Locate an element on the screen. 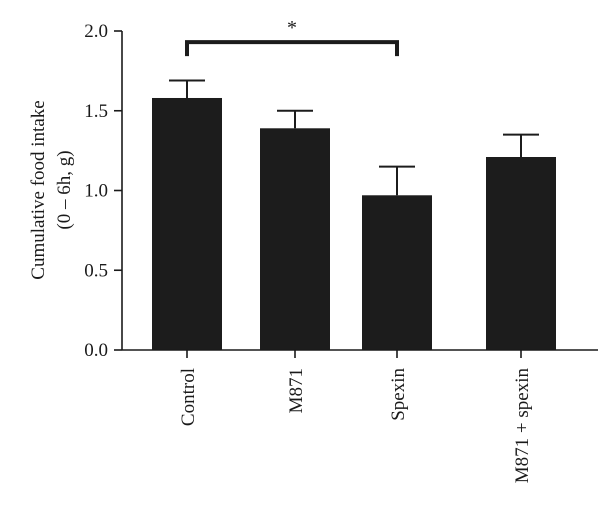 The image size is (600, 527). x-tick-label: M871 + spexin is located at coordinates (522, 426).